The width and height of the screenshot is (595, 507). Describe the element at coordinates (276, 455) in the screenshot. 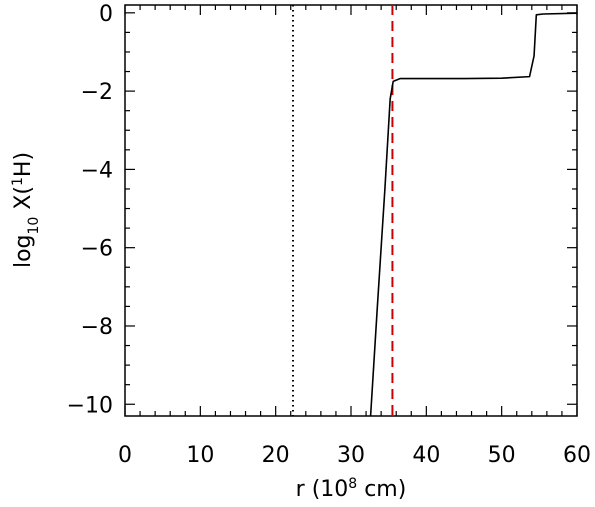

I see `x-tick-label: 20` at that location.